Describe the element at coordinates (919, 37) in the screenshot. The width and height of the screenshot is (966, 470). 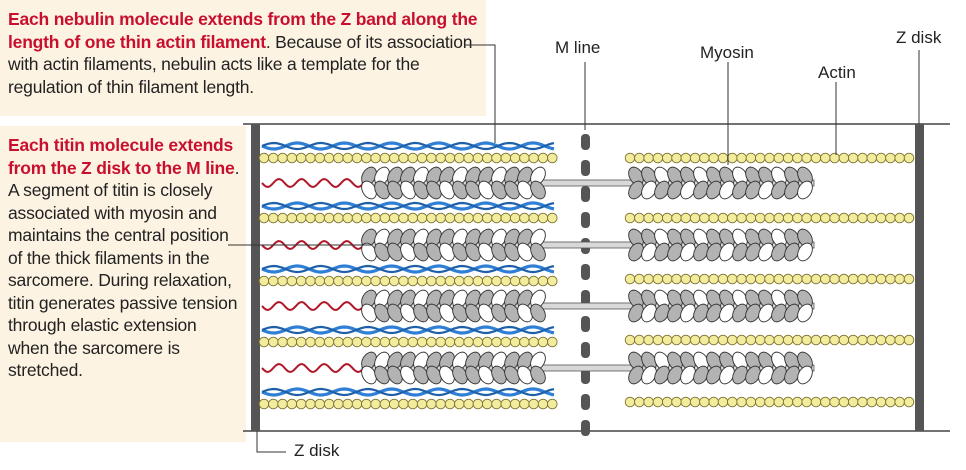
I see `z-disk-label-top: Z disk` at that location.